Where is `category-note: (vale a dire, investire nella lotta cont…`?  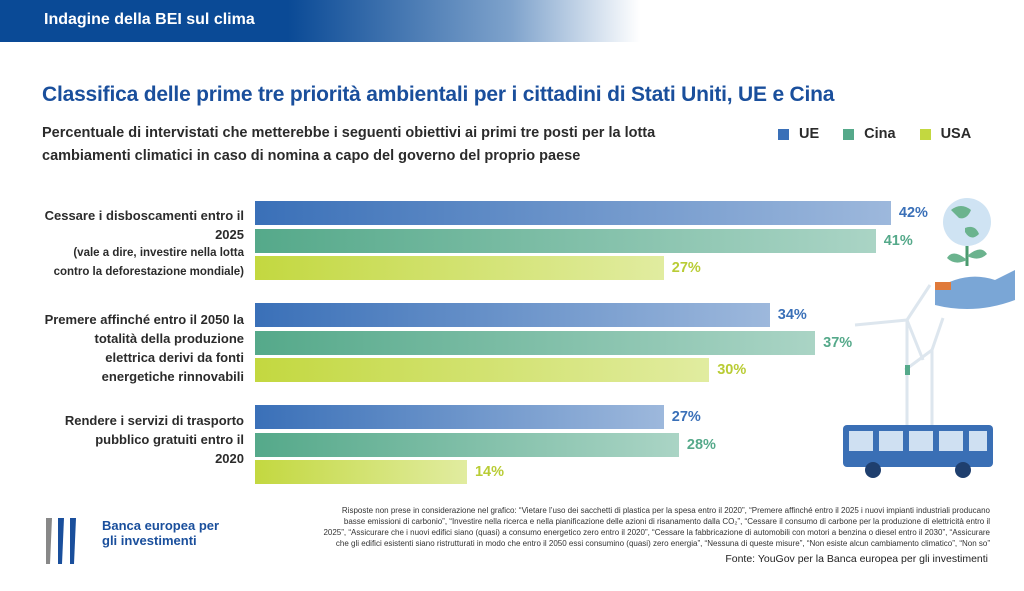 category-note: (vale a dire, investire nella lotta cont… is located at coordinates (148, 262).